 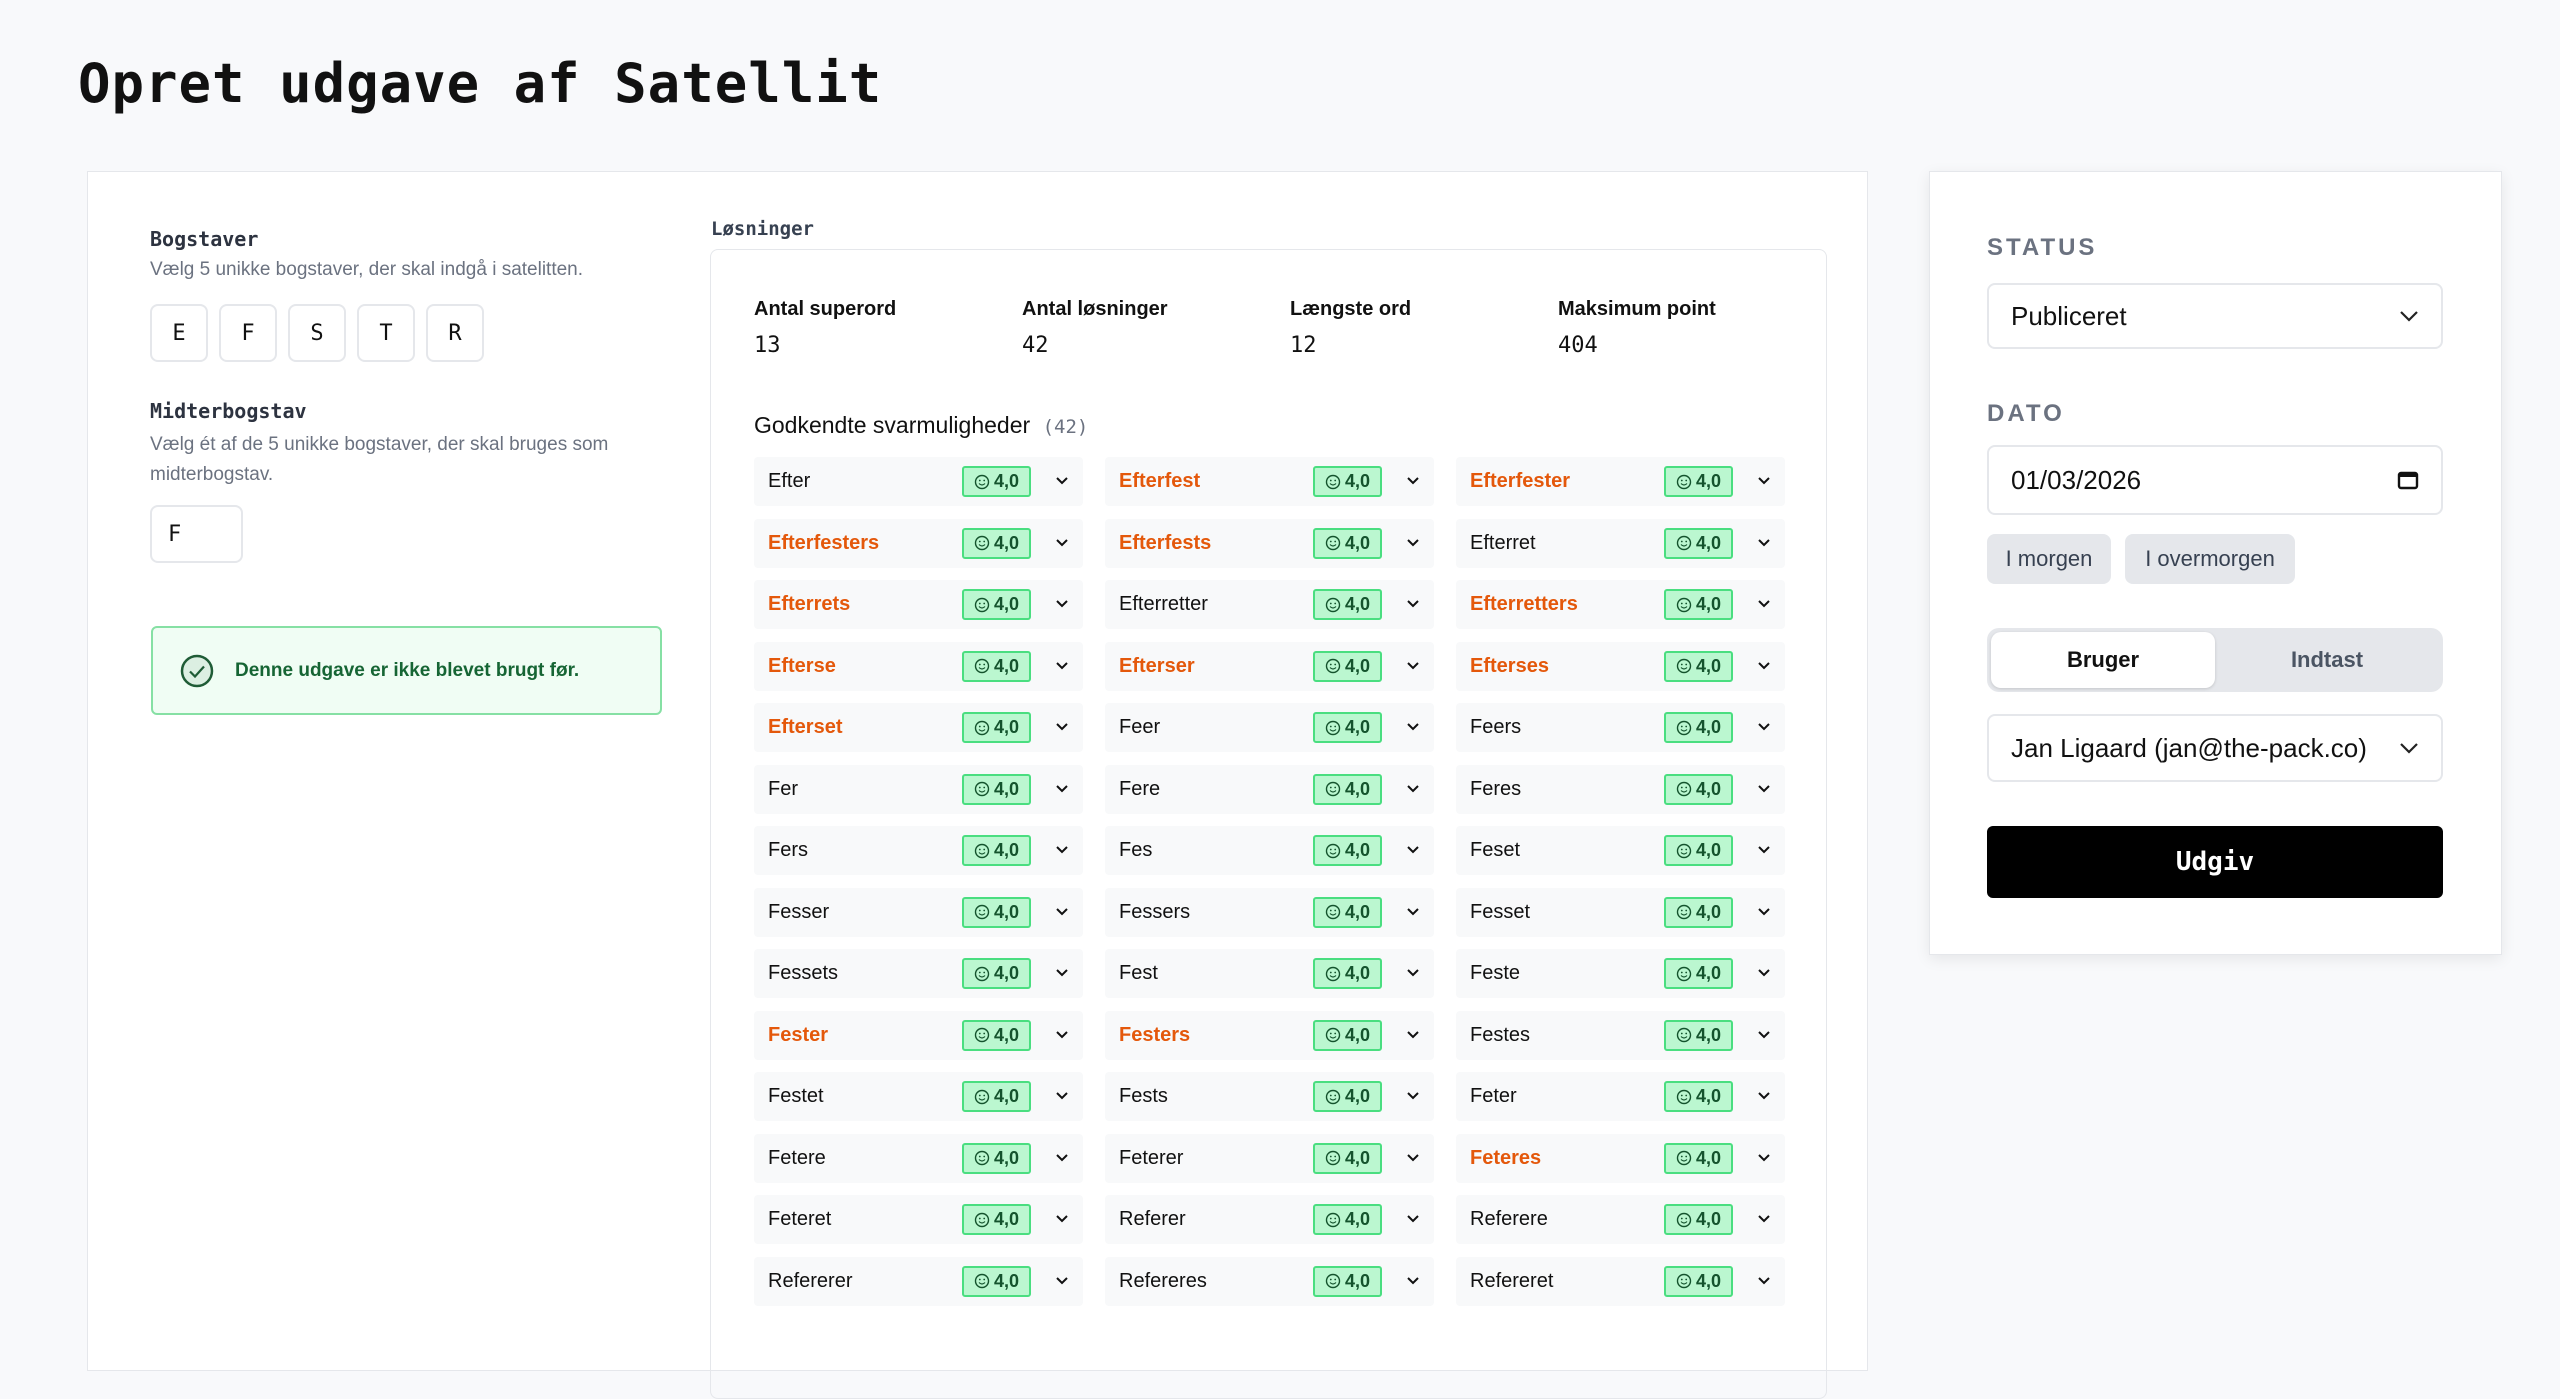 What do you see at coordinates (1620, 1281) in the screenshot?
I see `word-item: Refereret 4,0` at bounding box center [1620, 1281].